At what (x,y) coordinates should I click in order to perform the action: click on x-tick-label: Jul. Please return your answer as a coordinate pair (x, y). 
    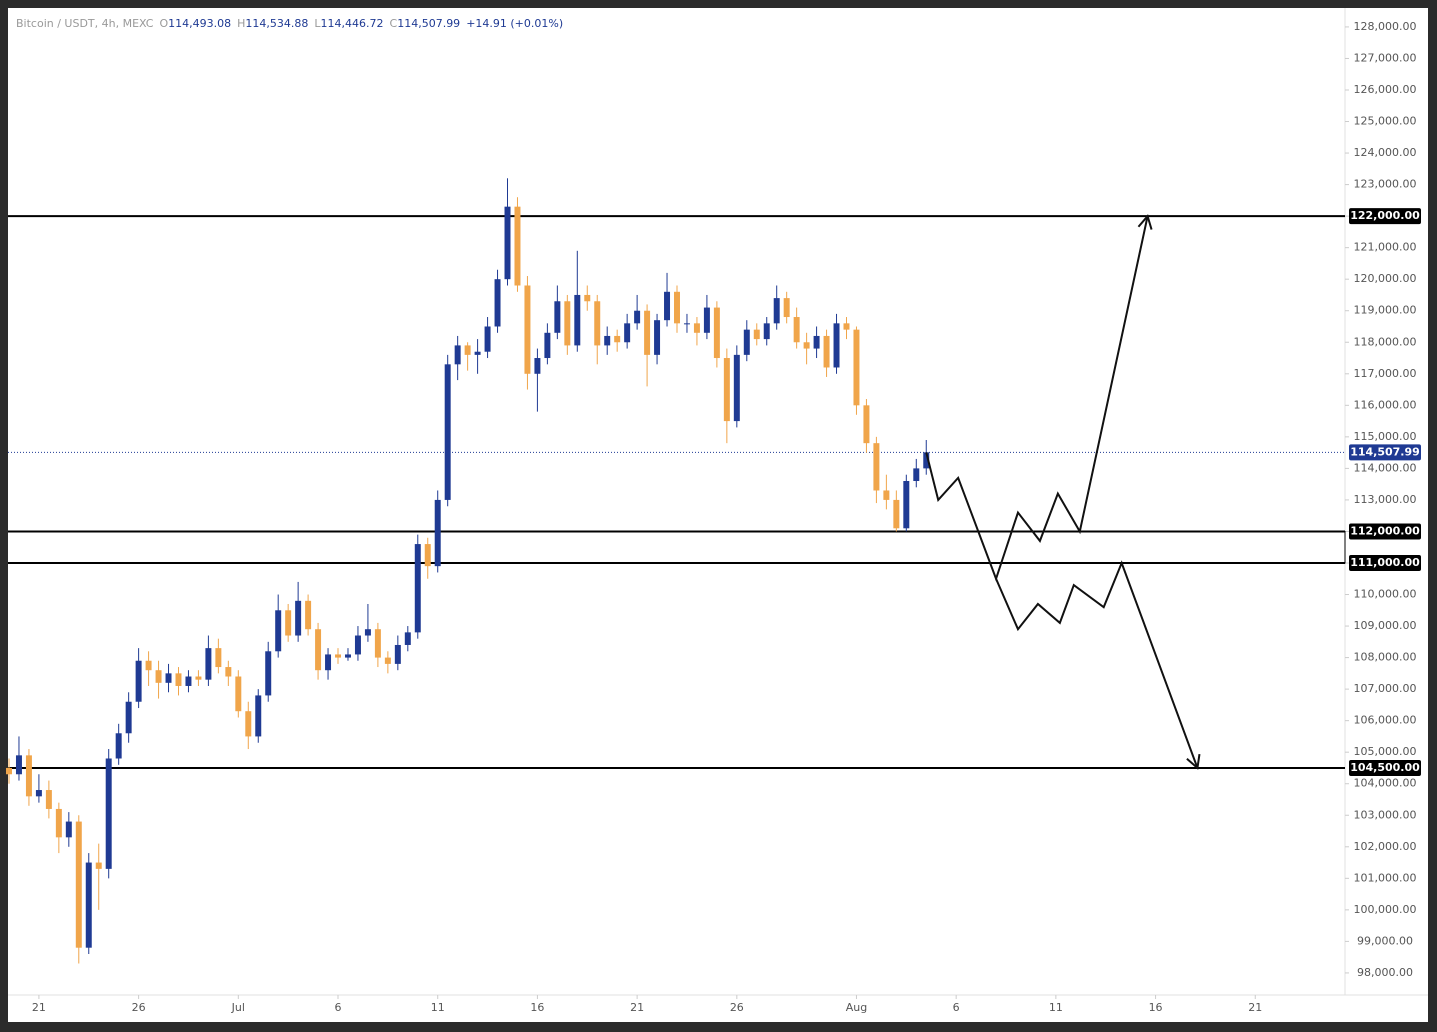
    Looking at the image, I should click on (238, 1007).